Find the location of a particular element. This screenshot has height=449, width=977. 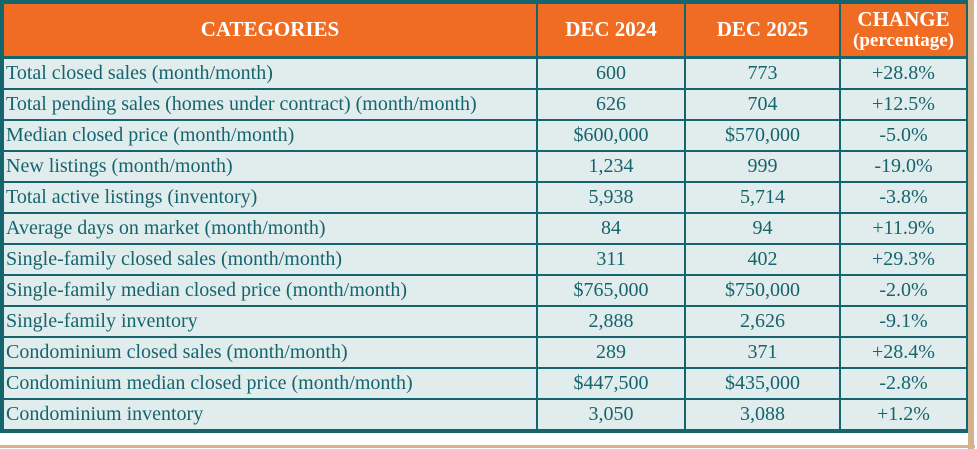

change-cell: +12.5% is located at coordinates (904, 104).